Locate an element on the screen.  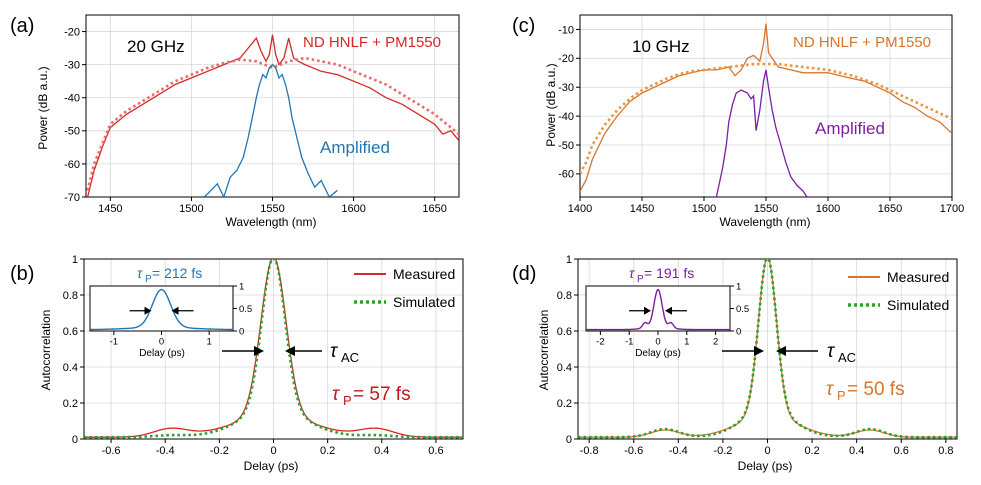
tau-p-value-b: = 57 fs is located at coordinates (382, 394).